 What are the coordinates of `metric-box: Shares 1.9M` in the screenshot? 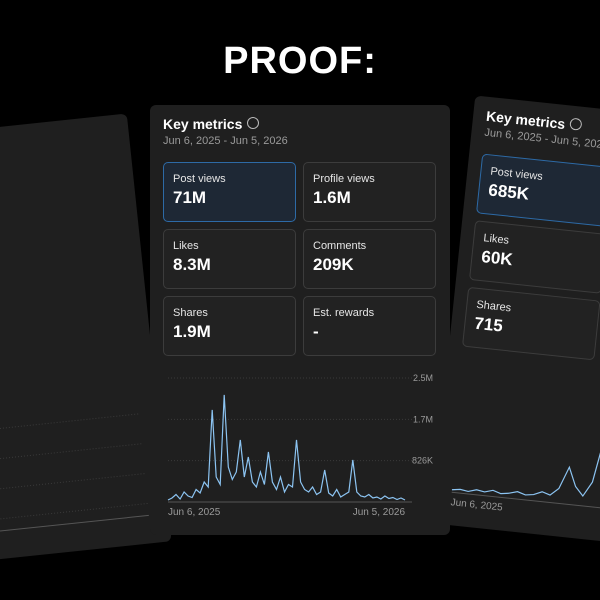 It's located at (229, 326).